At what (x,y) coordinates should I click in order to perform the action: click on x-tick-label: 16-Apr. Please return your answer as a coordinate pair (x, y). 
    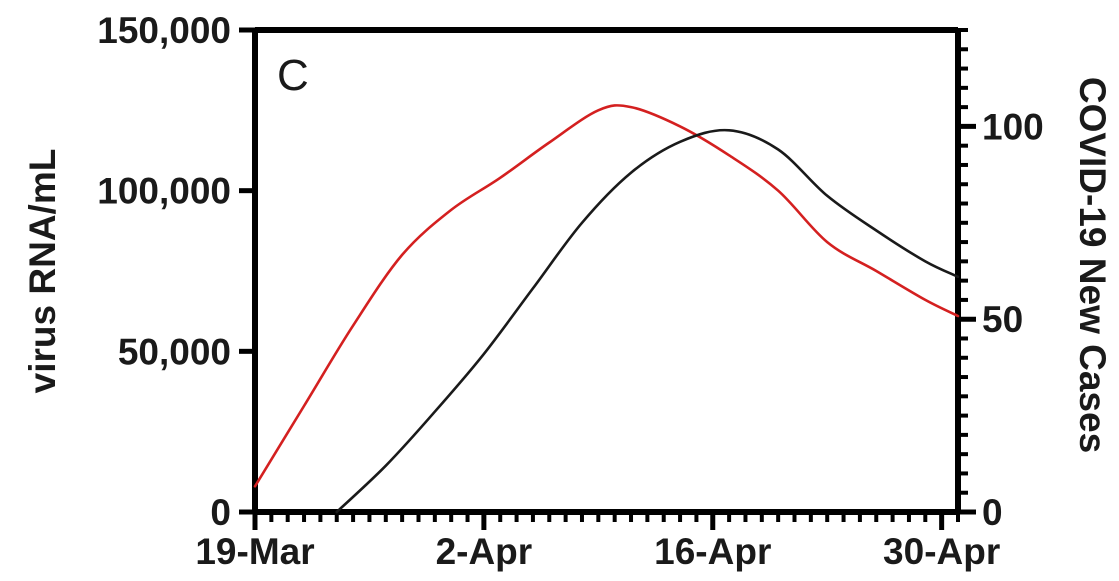
    Looking at the image, I should click on (712, 551).